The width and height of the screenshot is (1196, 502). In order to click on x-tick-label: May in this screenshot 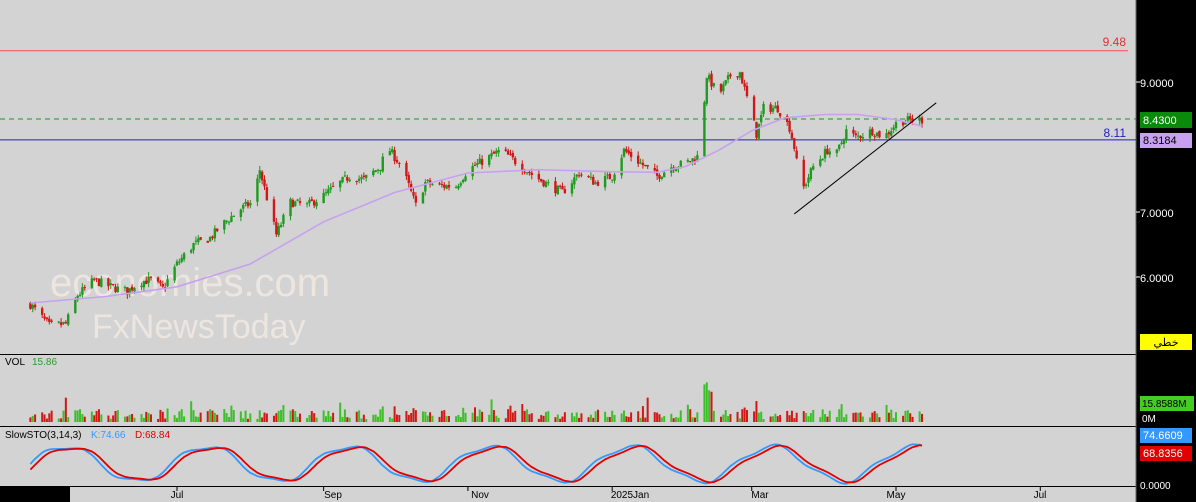, I will do `click(896, 495)`.